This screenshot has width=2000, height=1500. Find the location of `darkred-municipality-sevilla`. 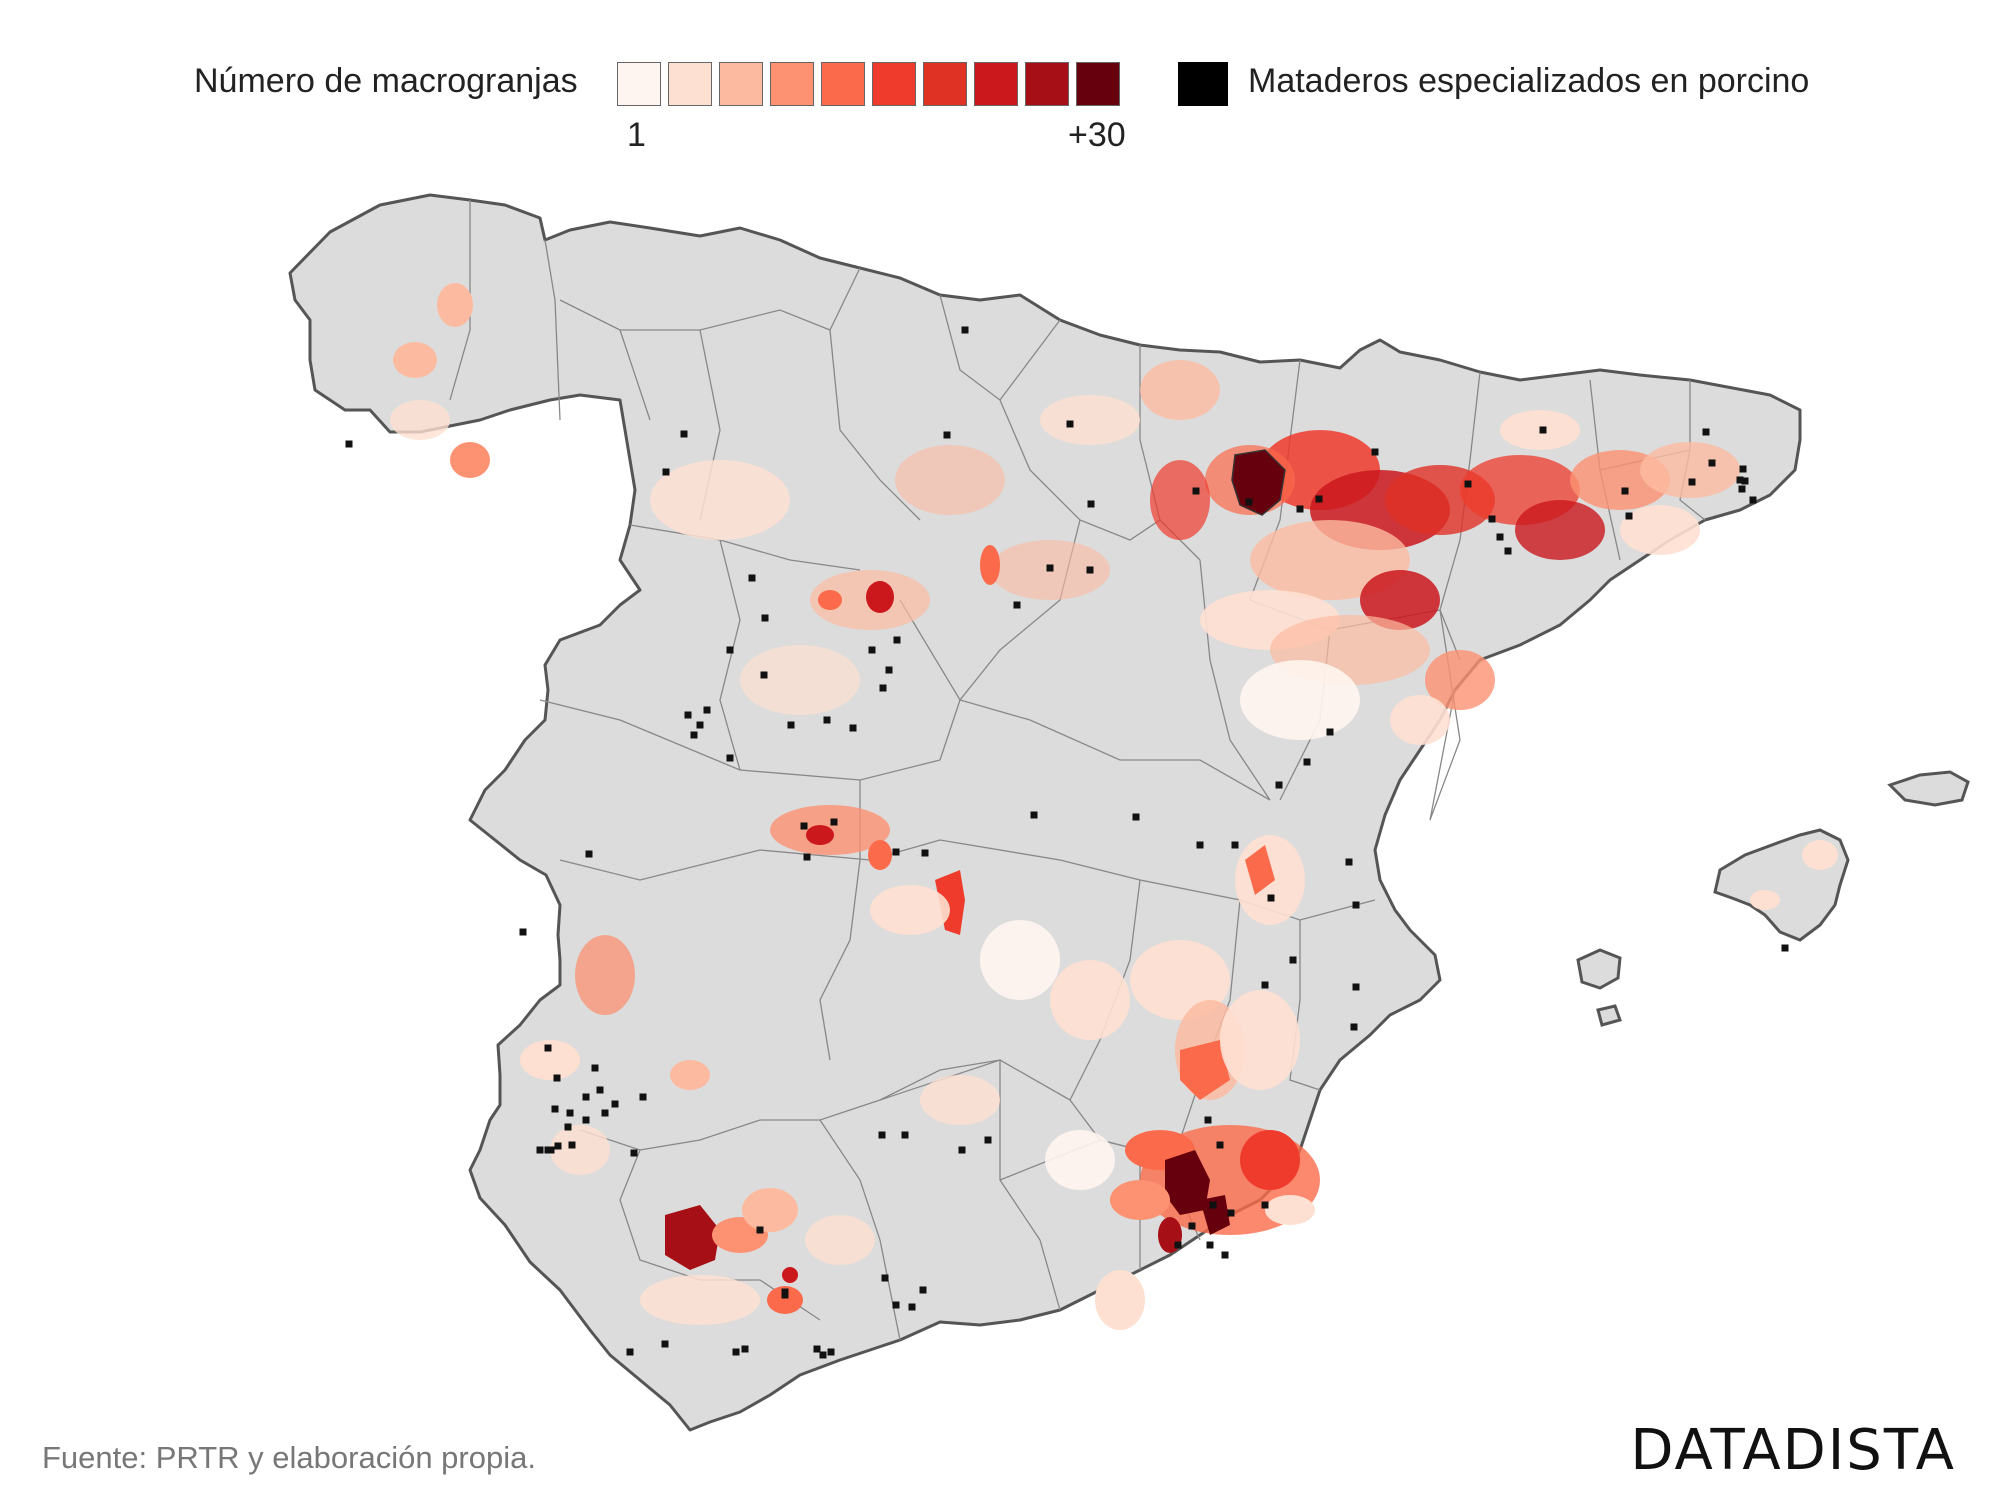

darkred-municipality-sevilla is located at coordinates (692, 1237).